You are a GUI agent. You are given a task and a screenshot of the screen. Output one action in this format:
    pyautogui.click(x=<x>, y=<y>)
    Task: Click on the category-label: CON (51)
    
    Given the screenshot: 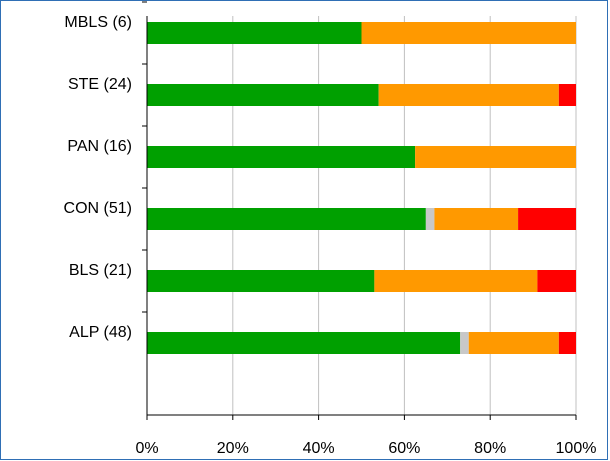 What is the action you would take?
    pyautogui.click(x=98, y=208)
    